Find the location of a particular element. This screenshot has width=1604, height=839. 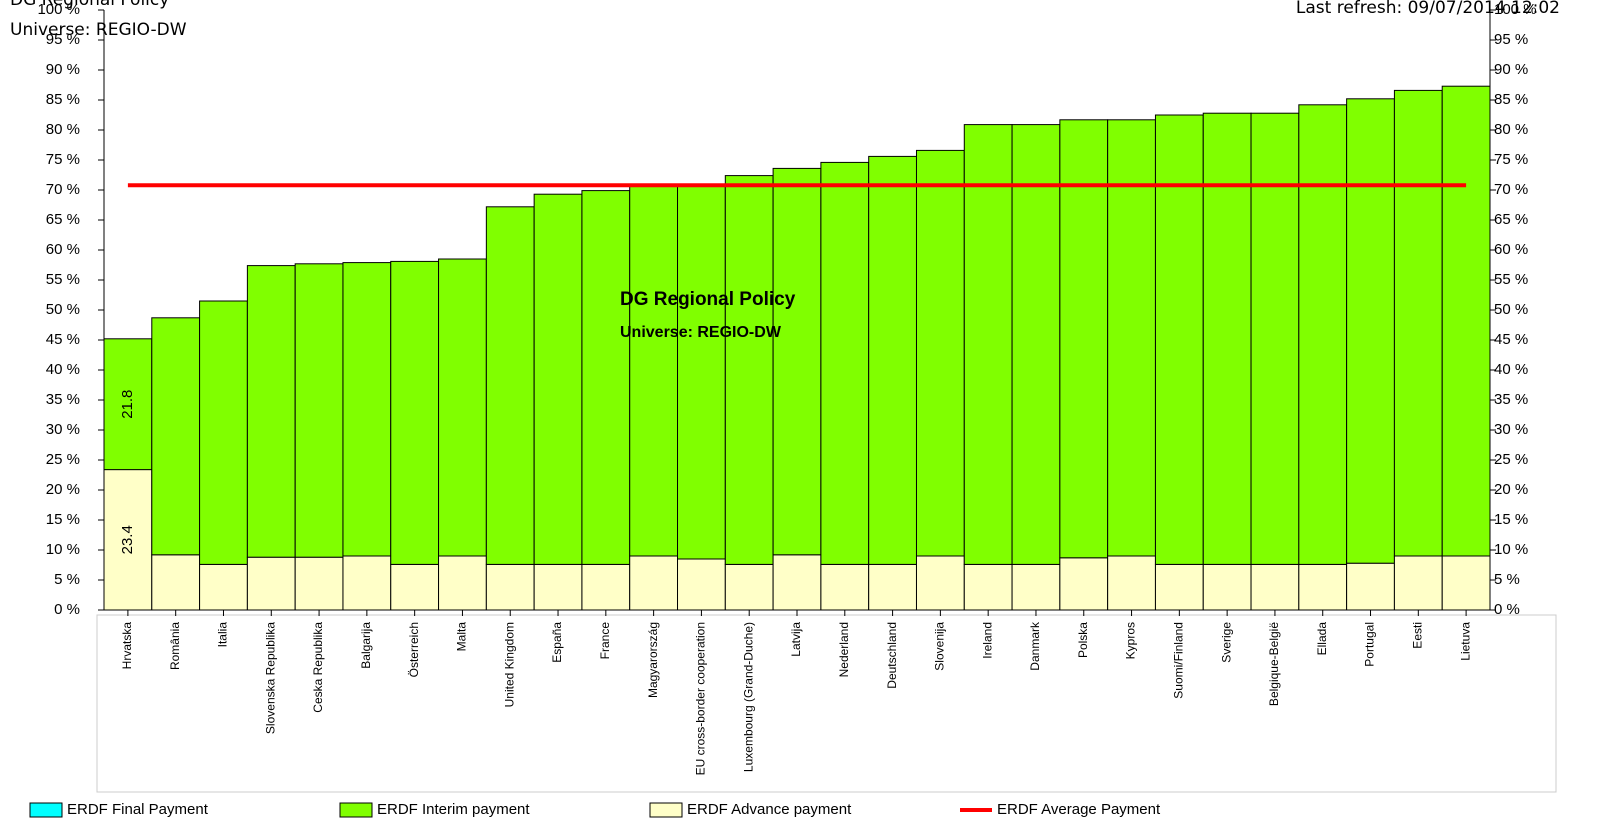

y2-tick-label: 100 % is located at coordinates (1515, 9).